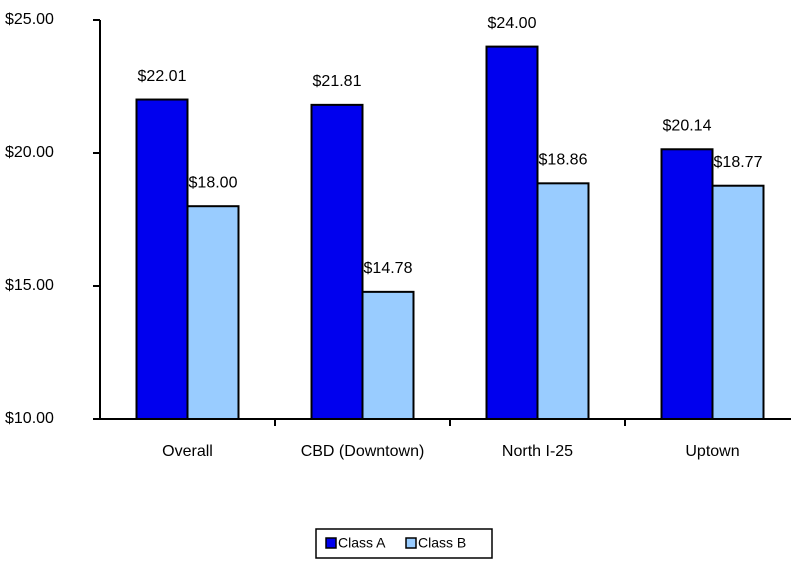 The height and width of the screenshot is (565, 791). What do you see at coordinates (362, 543) in the screenshot?
I see `legend-label: Class A` at bounding box center [362, 543].